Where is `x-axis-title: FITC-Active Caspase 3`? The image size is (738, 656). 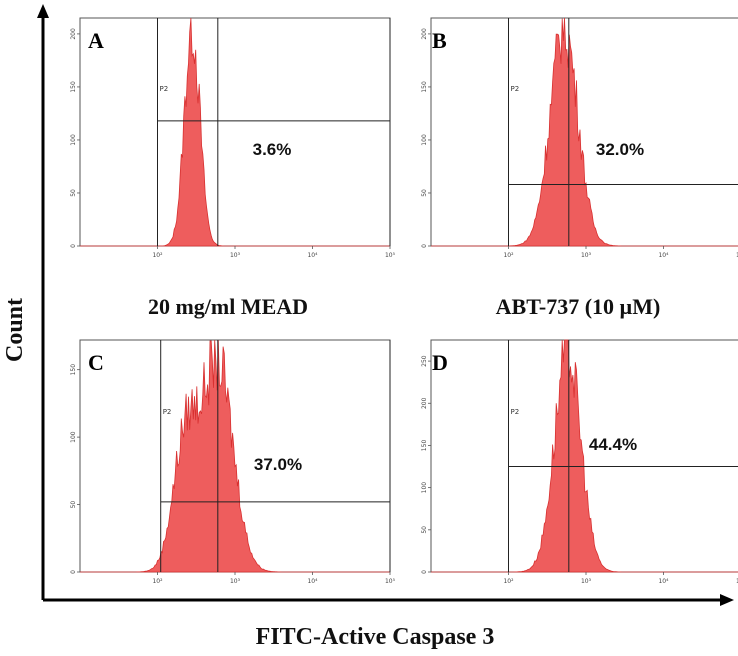 x-axis-title: FITC-Active Caspase 3 is located at coordinates (375, 637).